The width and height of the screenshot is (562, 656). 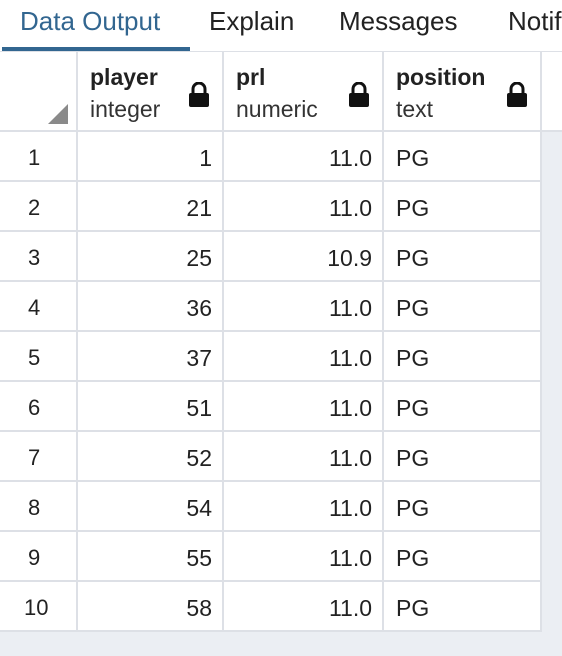 What do you see at coordinates (90, 21) in the screenshot?
I see `tab-data-output: Data Output` at bounding box center [90, 21].